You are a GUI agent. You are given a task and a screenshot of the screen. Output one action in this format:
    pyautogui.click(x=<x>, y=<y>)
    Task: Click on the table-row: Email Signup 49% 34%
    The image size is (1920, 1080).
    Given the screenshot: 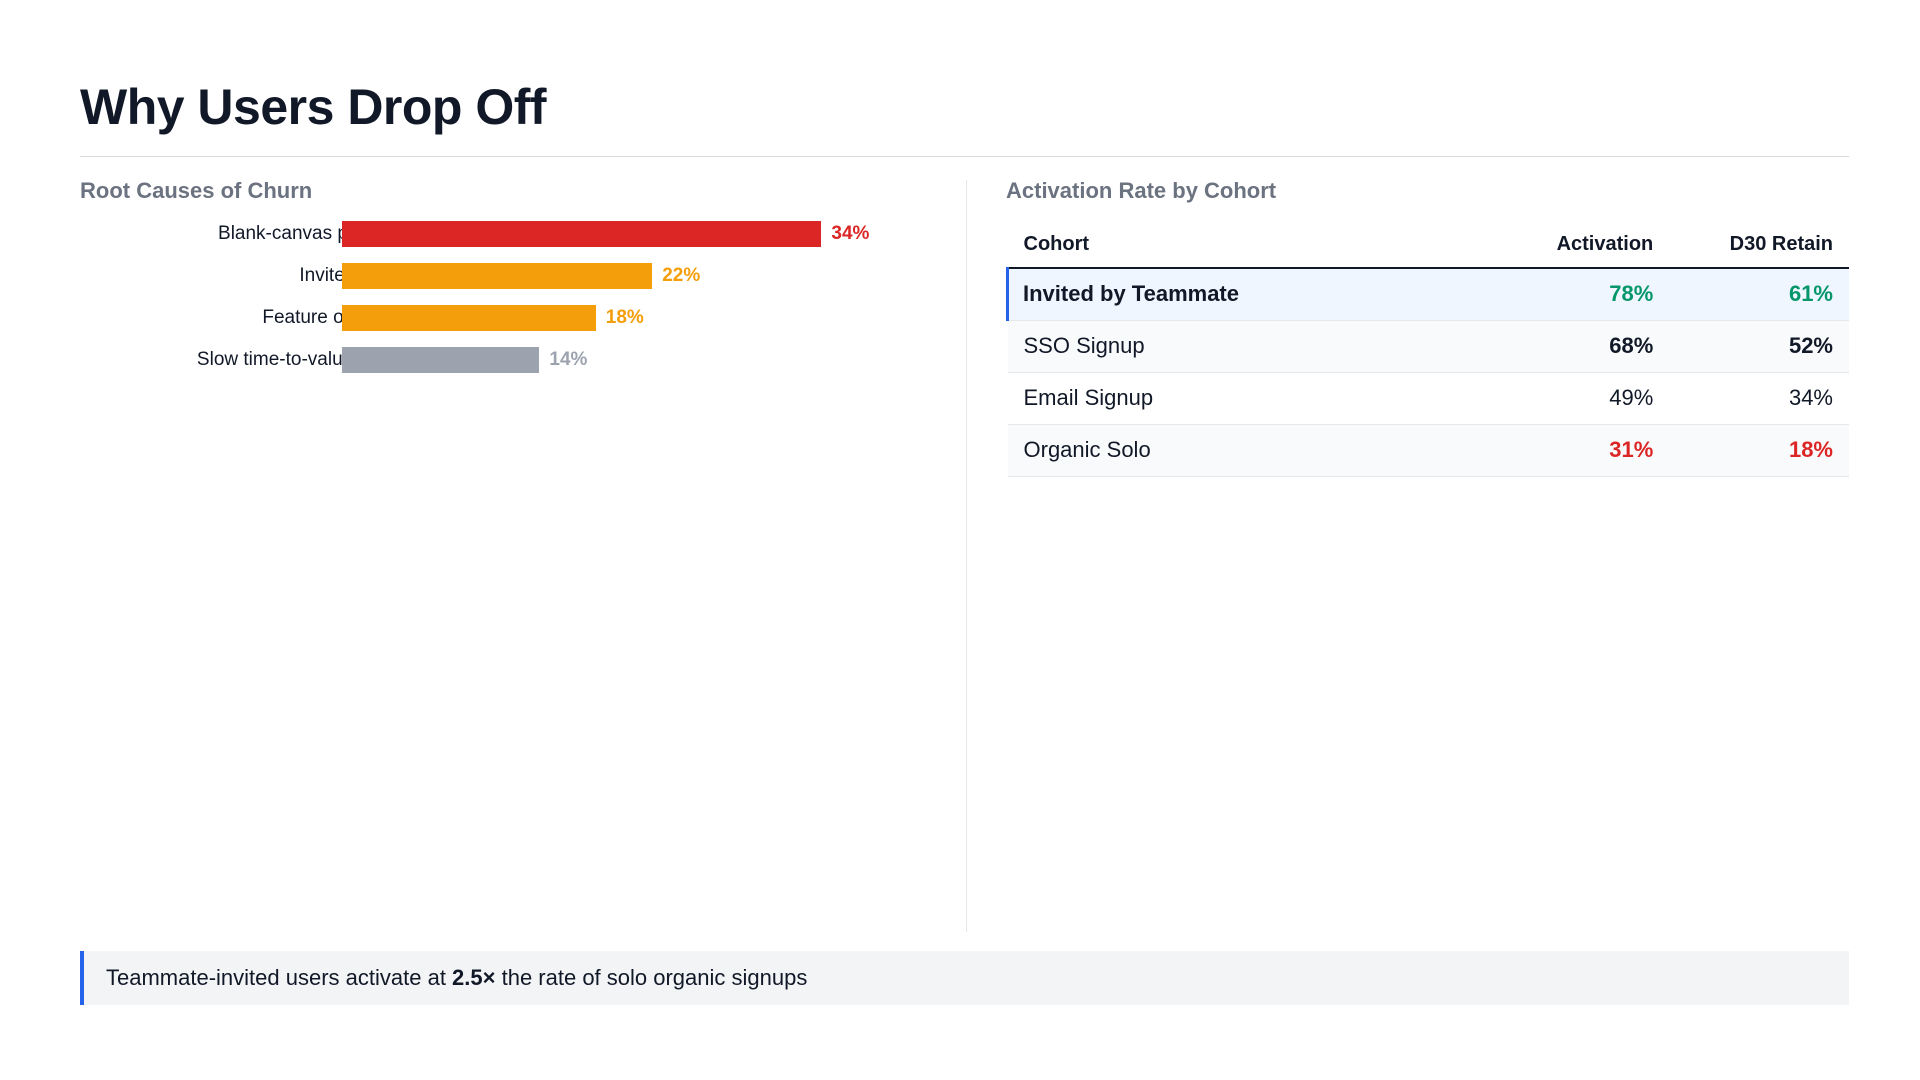 What is the action you would take?
    pyautogui.click(x=1428, y=398)
    